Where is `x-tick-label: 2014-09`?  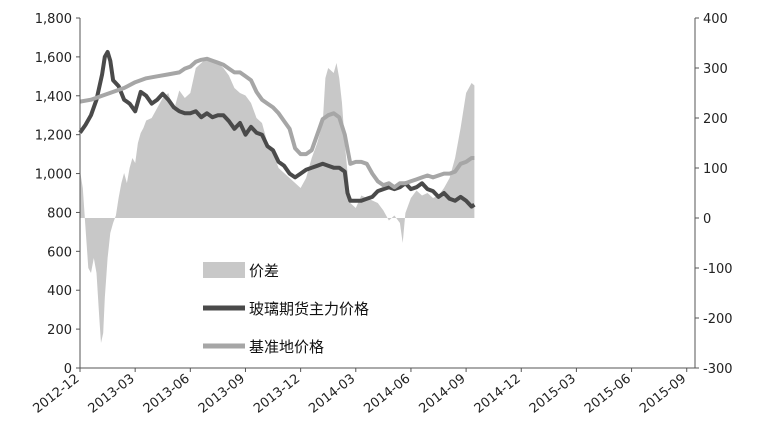 x-tick-label: 2014-09 is located at coordinates (443, 393).